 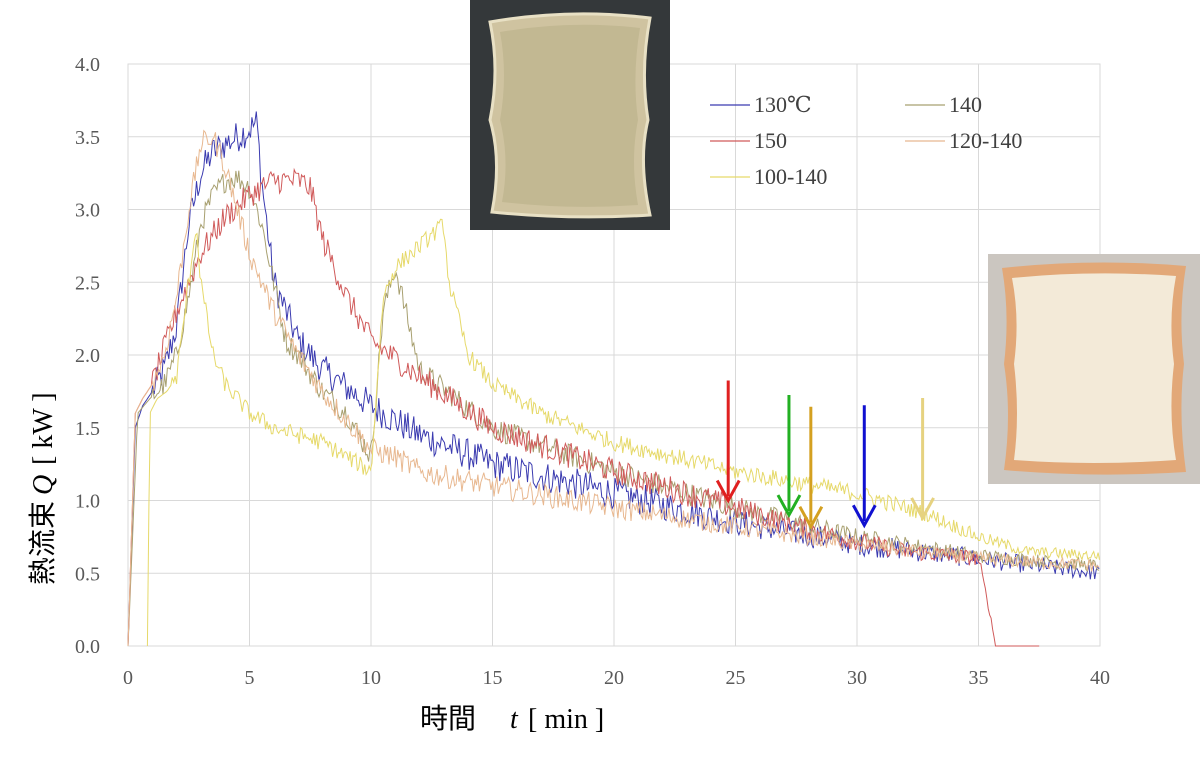 I want to click on toast-photo-dark-crust, so click(x=570, y=115).